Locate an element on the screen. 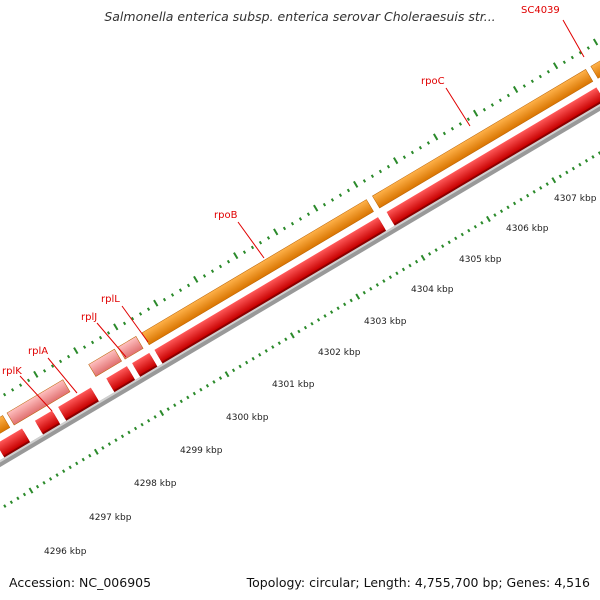 This screenshot has width=600, height=600. scale-label: 4305 kbp is located at coordinates (480, 260).